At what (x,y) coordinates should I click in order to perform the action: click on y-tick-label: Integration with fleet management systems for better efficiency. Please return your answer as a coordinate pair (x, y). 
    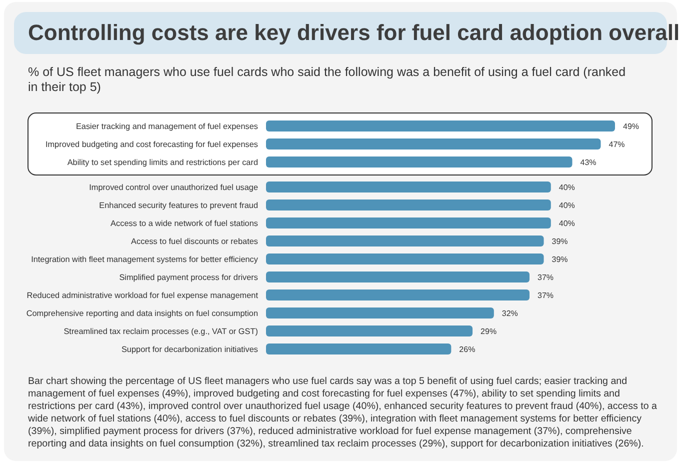
    Looking at the image, I should click on (145, 259).